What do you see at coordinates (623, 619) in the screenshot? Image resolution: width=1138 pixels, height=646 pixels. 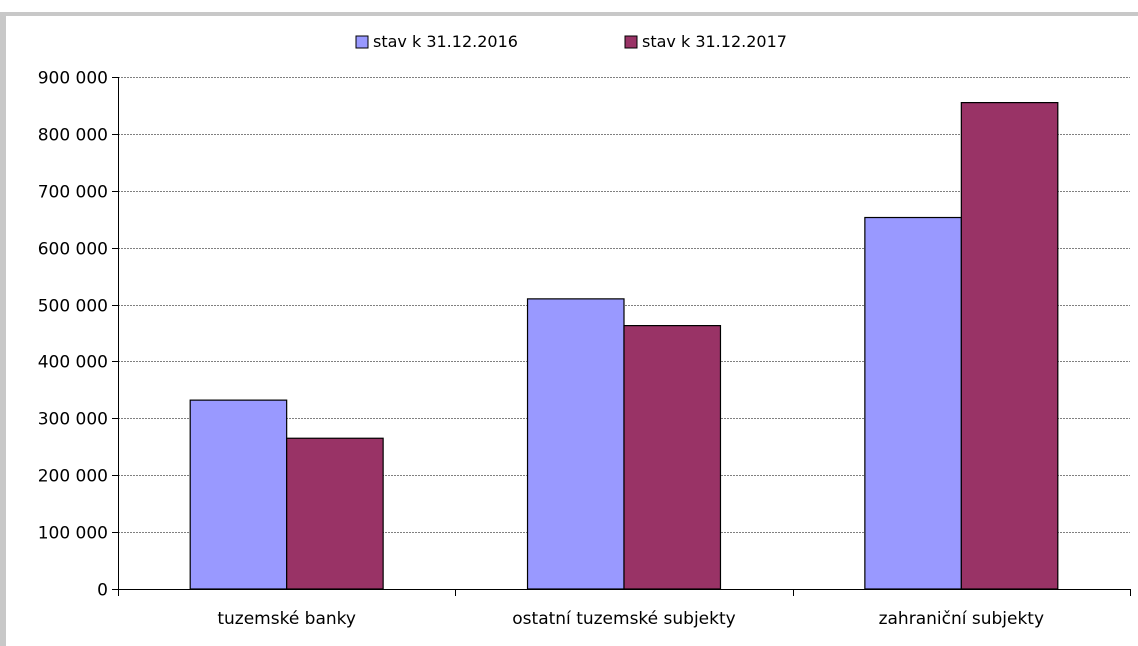 I see `x-category-label: ostatní tuzemské subjekty` at bounding box center [623, 619].